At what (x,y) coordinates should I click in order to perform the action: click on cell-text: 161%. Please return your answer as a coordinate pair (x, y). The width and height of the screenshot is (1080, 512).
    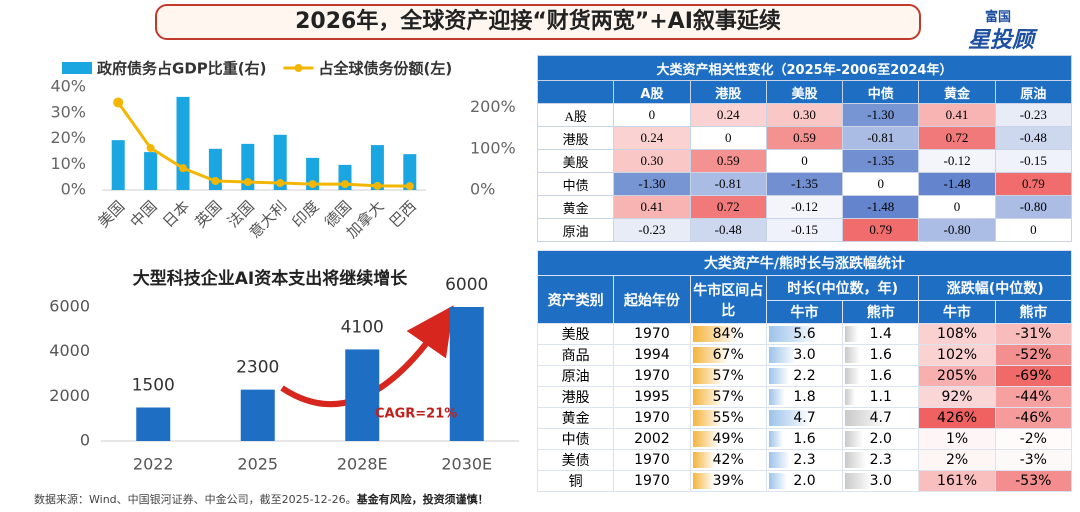
    Looking at the image, I should click on (957, 481).